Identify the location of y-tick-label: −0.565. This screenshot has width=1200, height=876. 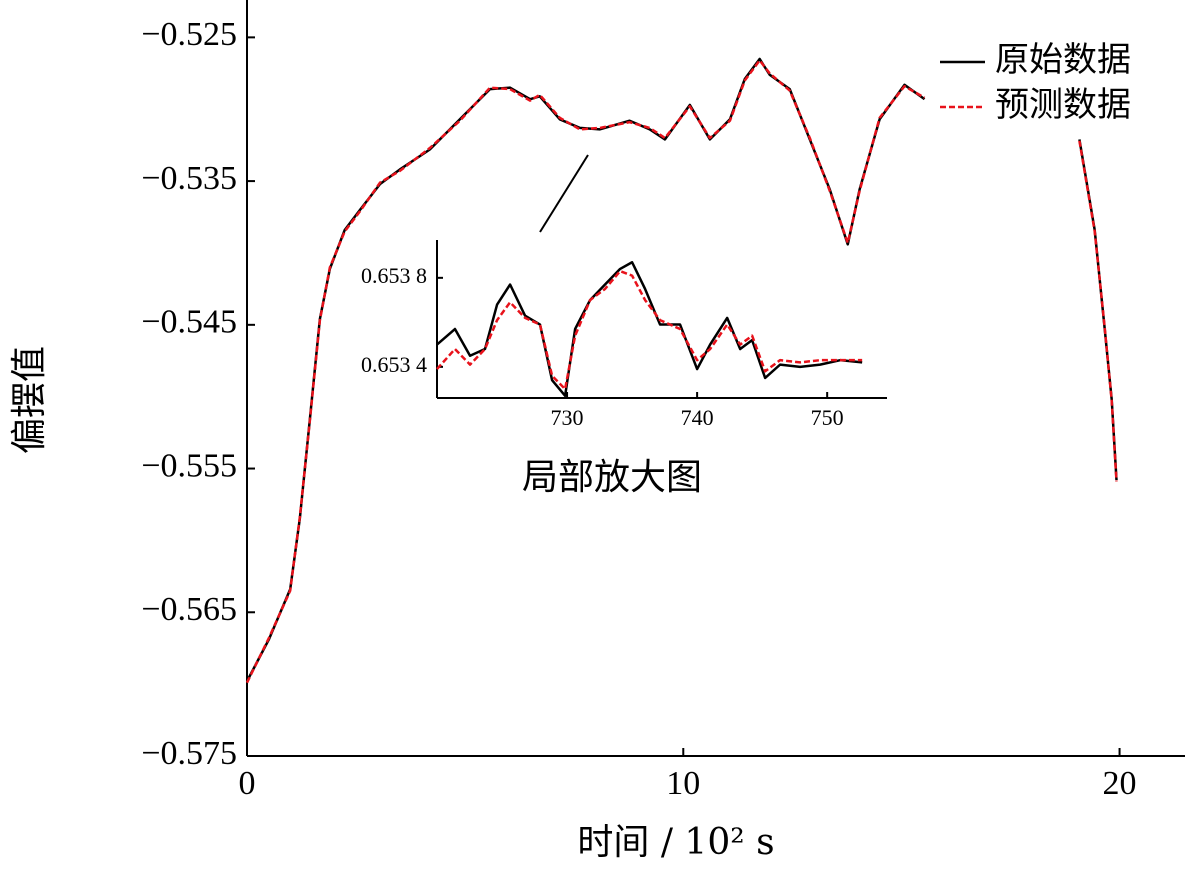
(189, 609).